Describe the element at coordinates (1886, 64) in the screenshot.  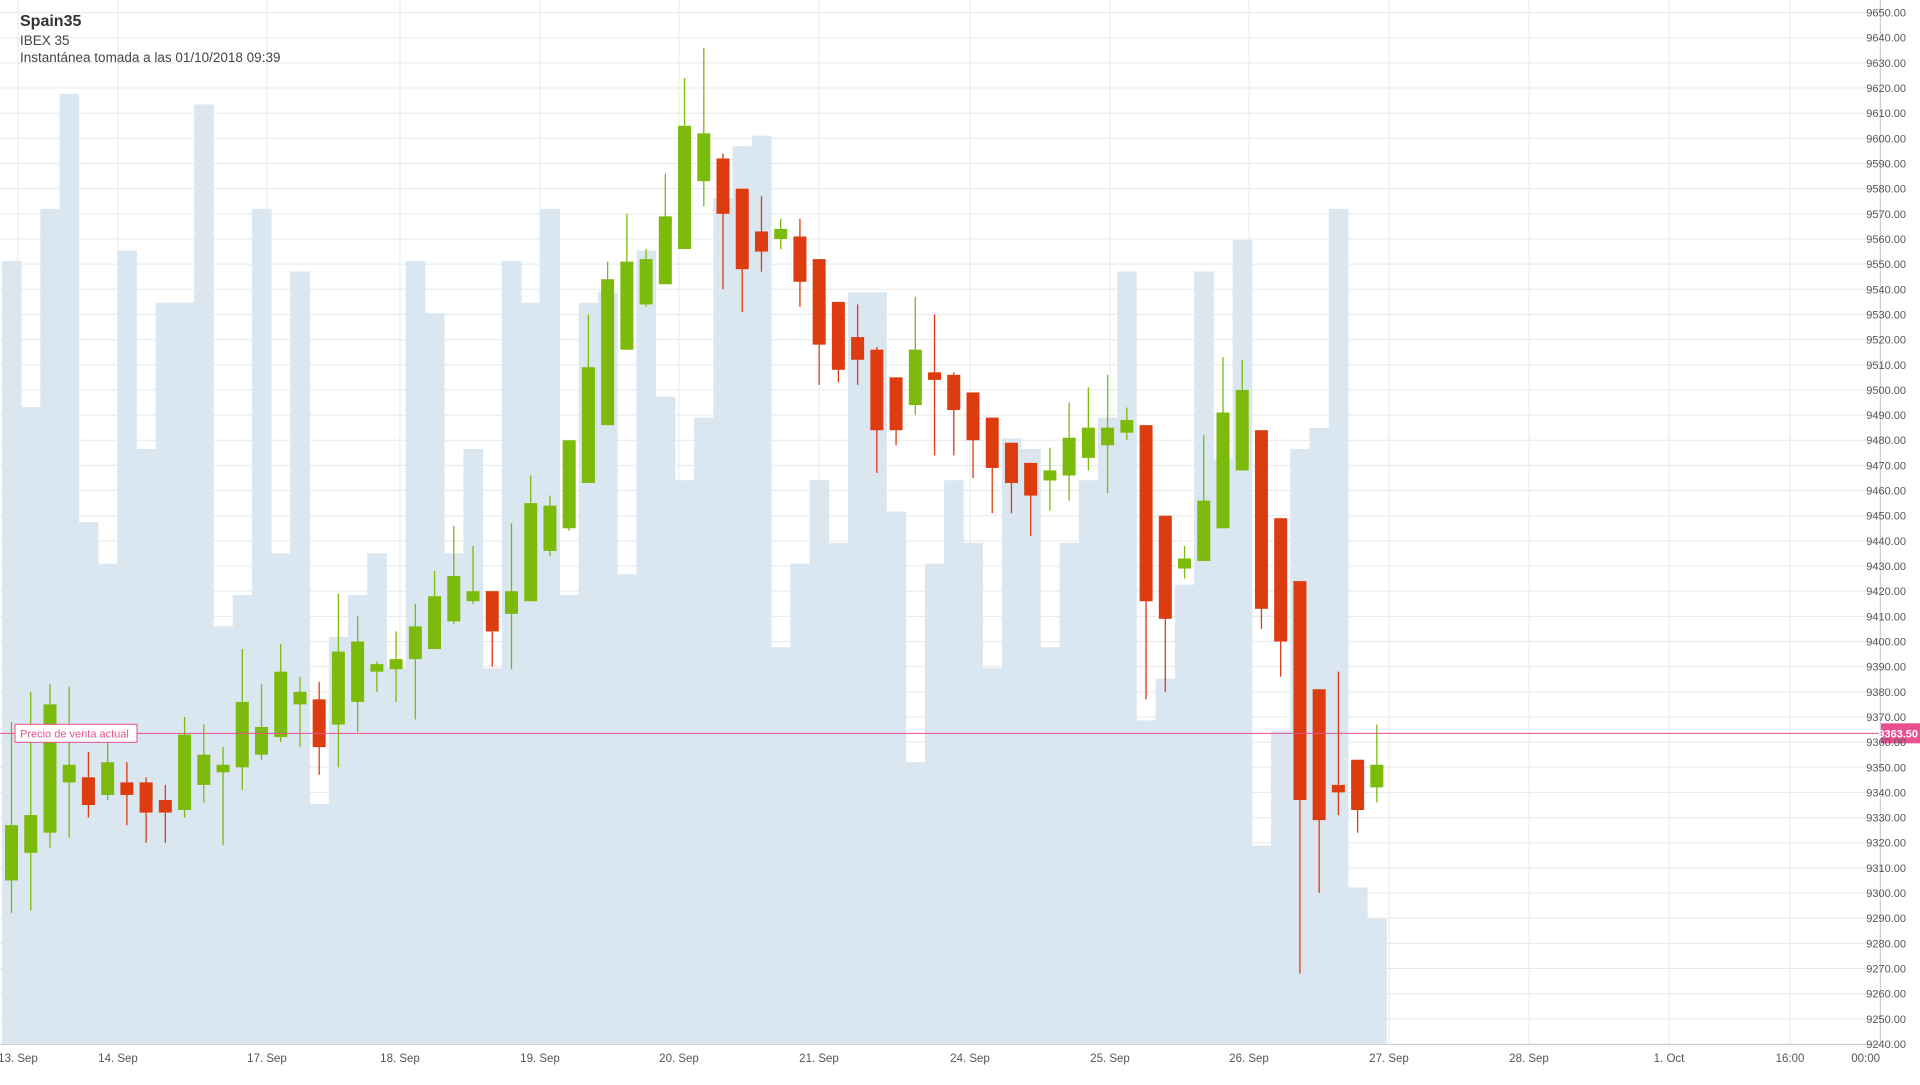
I see `y-tick-label: 9630.00` at that location.